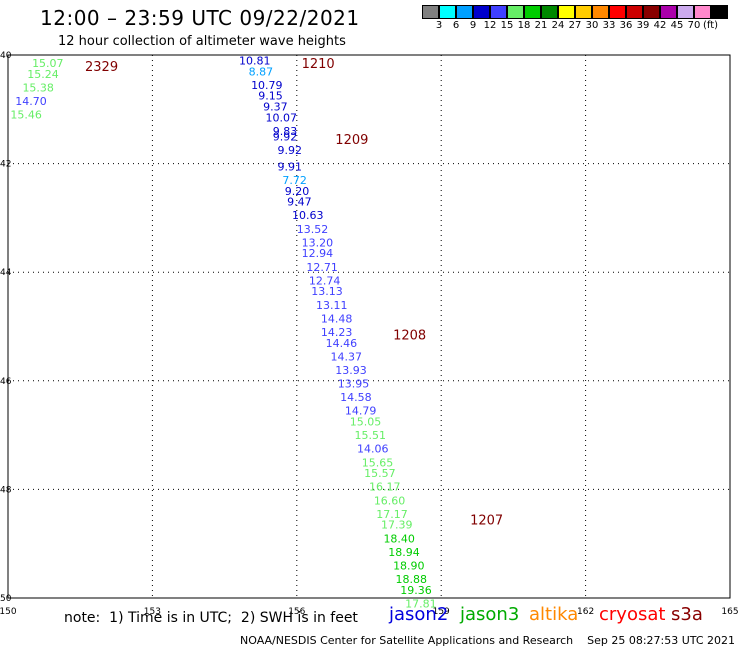  What do you see at coordinates (346, 356) in the screenshot?
I see `swh-value: 14.37` at bounding box center [346, 356].